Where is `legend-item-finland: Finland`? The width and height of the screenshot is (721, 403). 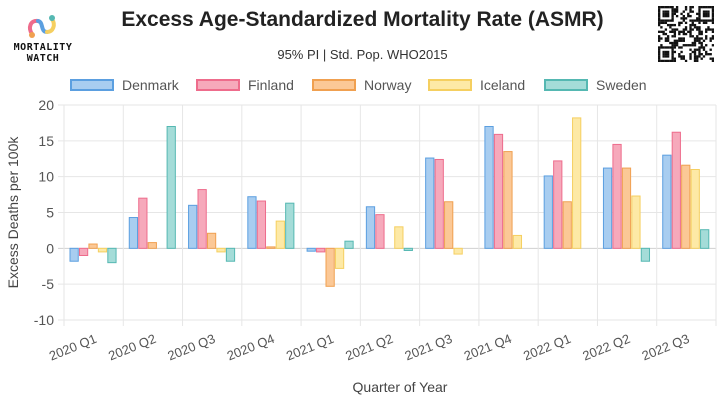 legend-item-finland: Finland is located at coordinates (245, 85).